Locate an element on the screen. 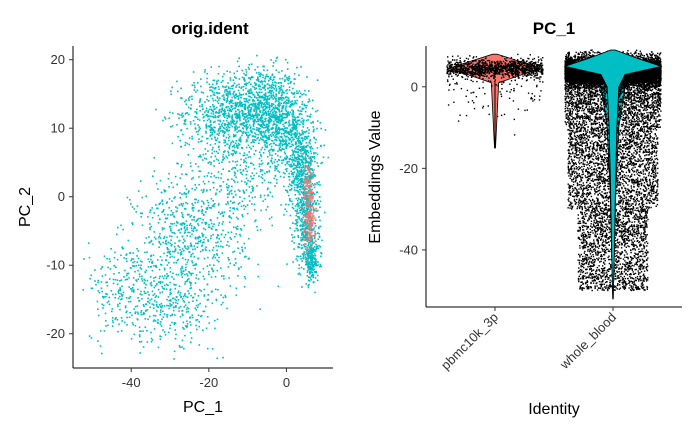  violin-point is located at coordinates (447, 80).